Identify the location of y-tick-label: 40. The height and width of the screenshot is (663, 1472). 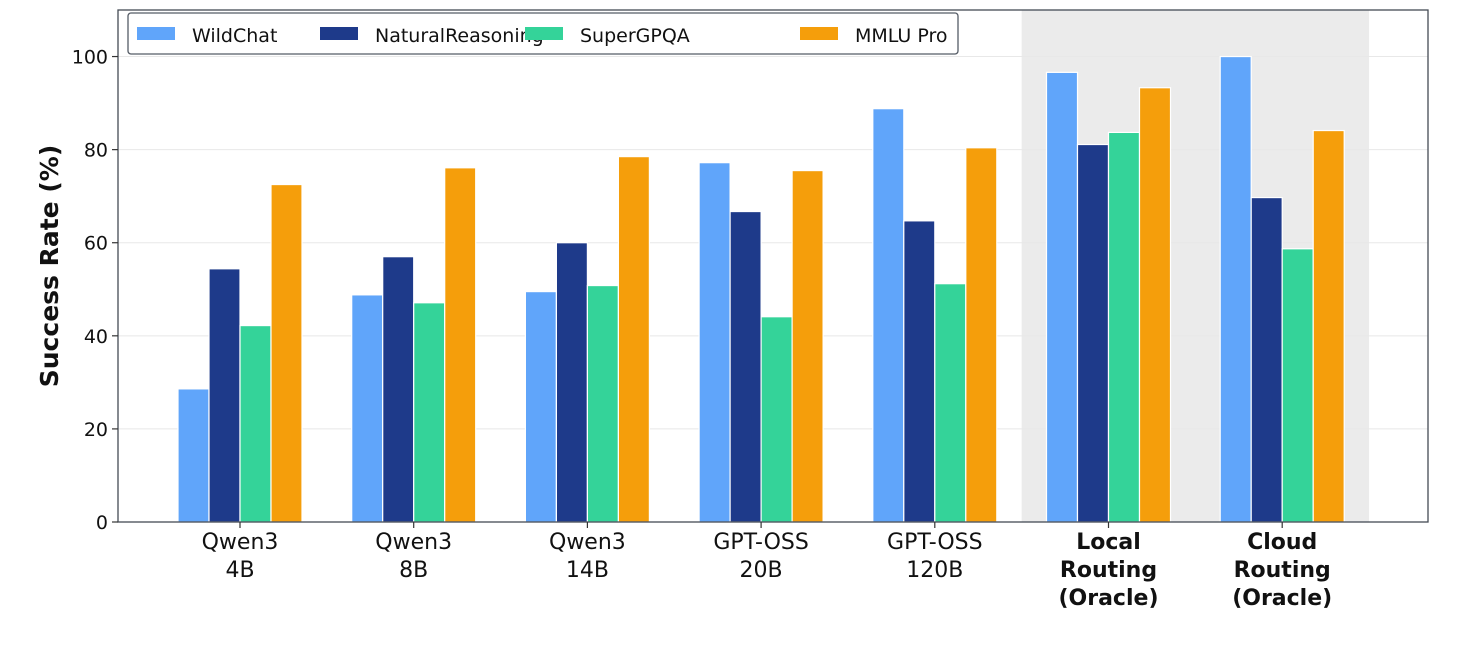
(96, 337).